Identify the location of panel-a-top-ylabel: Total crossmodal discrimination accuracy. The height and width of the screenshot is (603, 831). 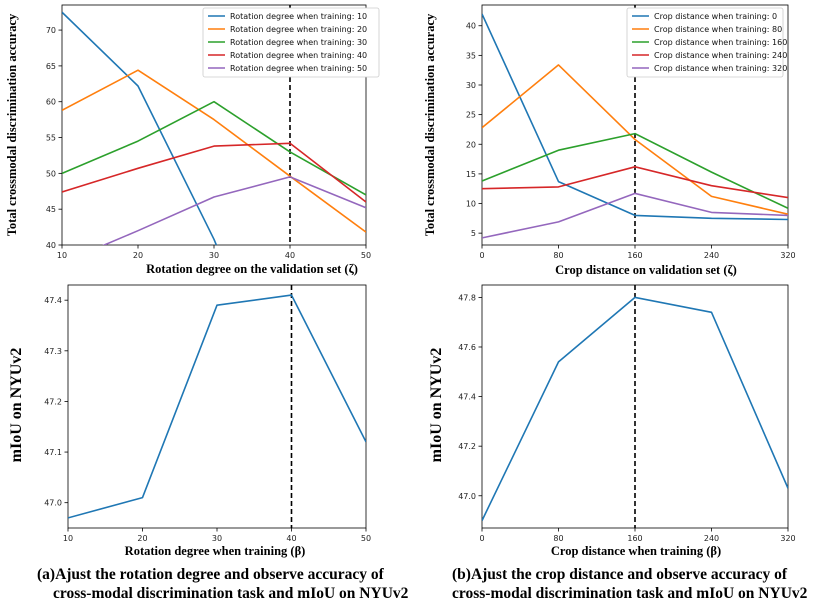
(12, 124).